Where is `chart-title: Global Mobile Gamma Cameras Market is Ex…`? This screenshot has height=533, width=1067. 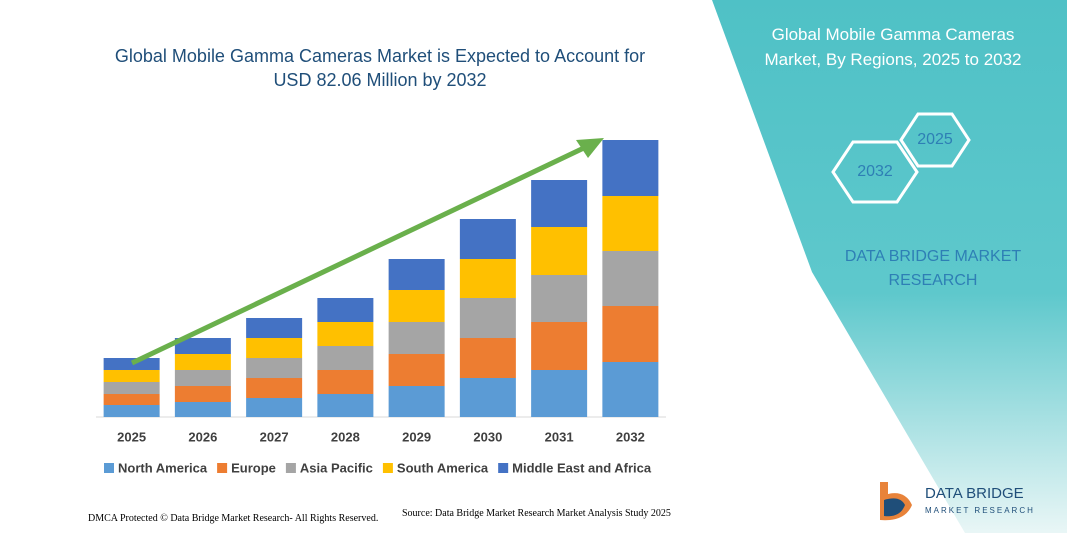 chart-title: Global Mobile Gamma Cameras Market is Ex… is located at coordinates (380, 68).